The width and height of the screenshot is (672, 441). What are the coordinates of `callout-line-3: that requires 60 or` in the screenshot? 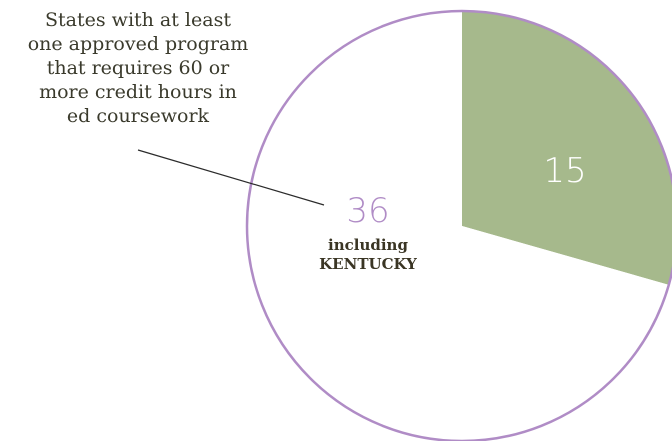 It's located at (138, 68).